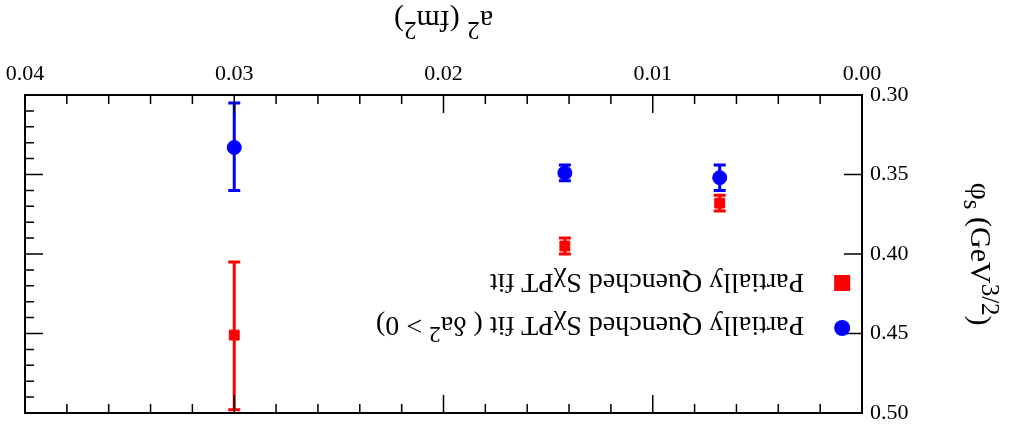 This screenshot has height=436, width=1011. Describe the element at coordinates (889, 252) in the screenshot. I see `y-tick-label: 0.40` at that location.